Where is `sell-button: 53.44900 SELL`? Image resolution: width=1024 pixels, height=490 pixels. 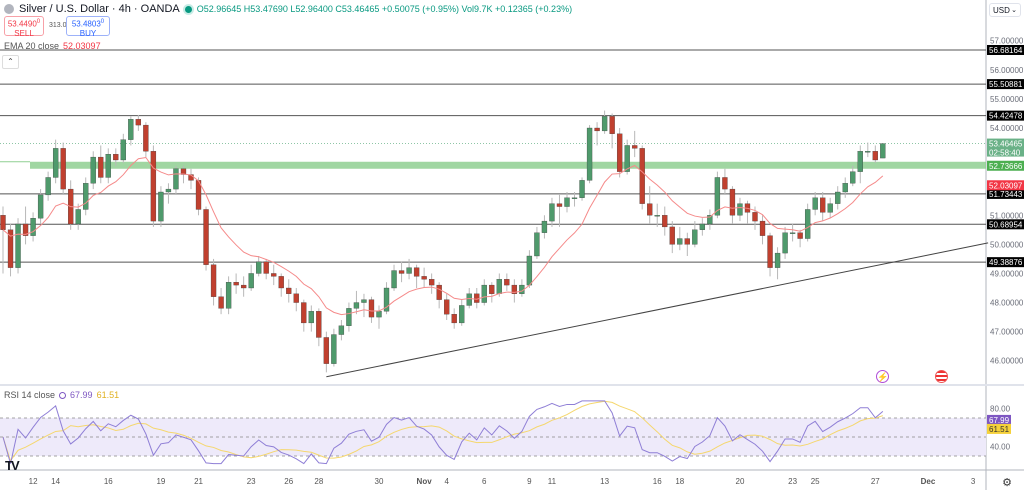 sell-button: 53.44900 SELL is located at coordinates (24, 27).